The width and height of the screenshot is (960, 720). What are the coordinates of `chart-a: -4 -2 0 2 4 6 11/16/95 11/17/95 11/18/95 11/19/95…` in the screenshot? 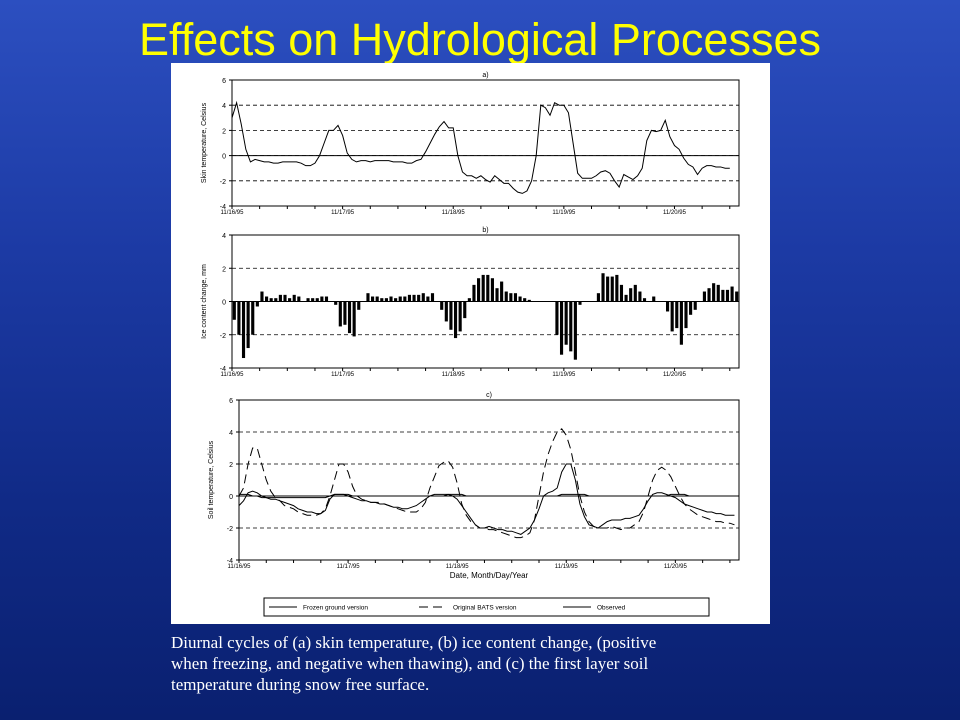 It's located at (470, 144).